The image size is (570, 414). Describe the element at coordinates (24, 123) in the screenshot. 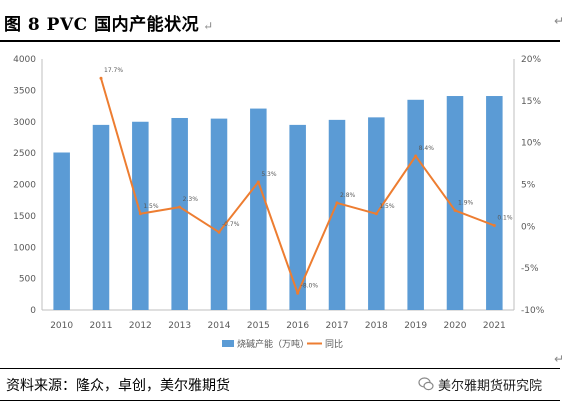

I see `left-tick-label: 3000` at that location.